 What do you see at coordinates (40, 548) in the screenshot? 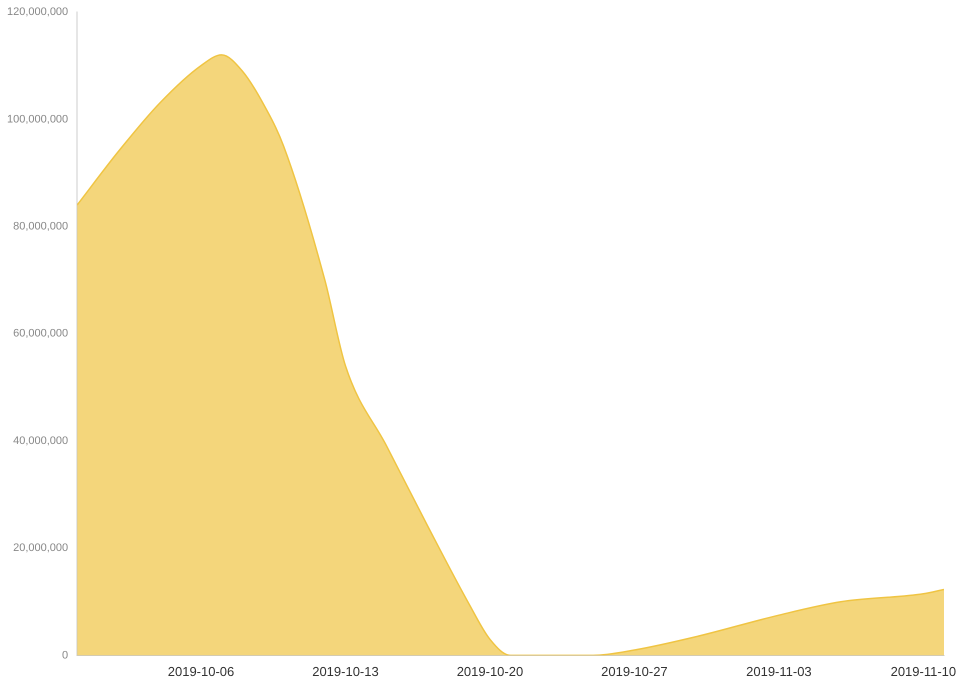
I see `y-tick-label: 20,000,000` at bounding box center [40, 548].